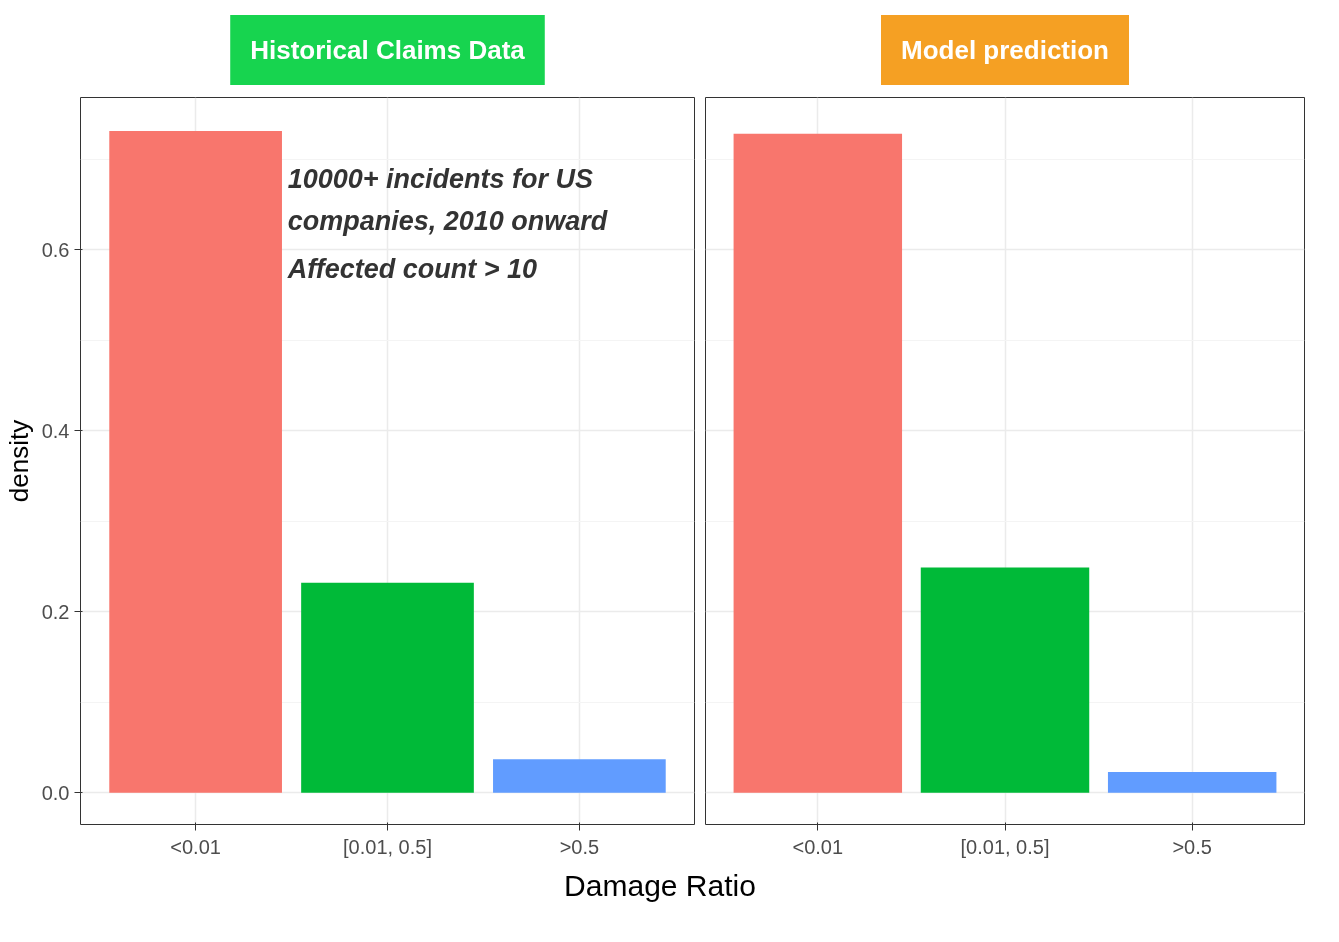 This screenshot has height=942, width=1339. I want to click on y-axis-title: density, so click(18, 461).